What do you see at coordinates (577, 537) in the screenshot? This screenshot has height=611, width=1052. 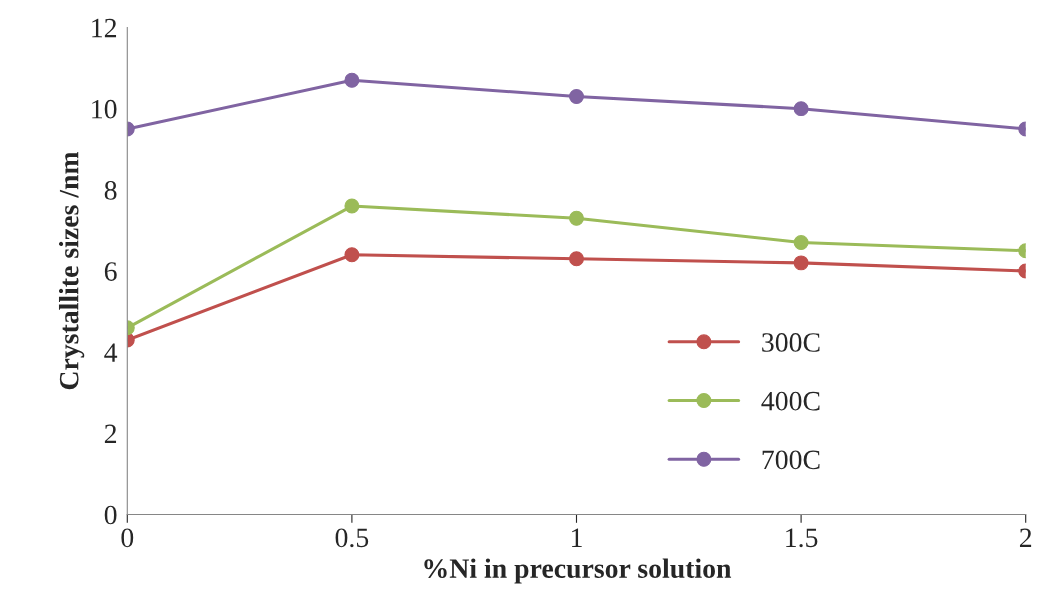 I see `x-tick-label: 1` at bounding box center [577, 537].